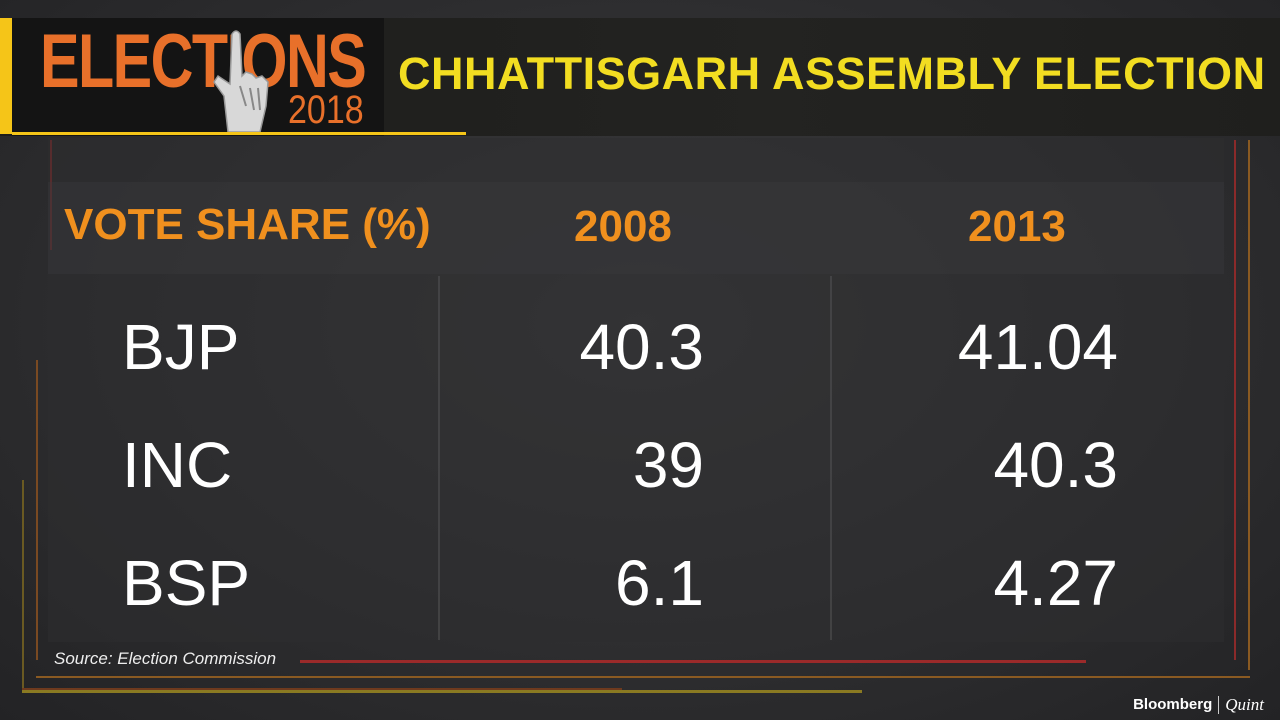 The height and width of the screenshot is (720, 1280). Describe the element at coordinates (1244, 704) in the screenshot. I see `brand-quint: Quint` at that location.